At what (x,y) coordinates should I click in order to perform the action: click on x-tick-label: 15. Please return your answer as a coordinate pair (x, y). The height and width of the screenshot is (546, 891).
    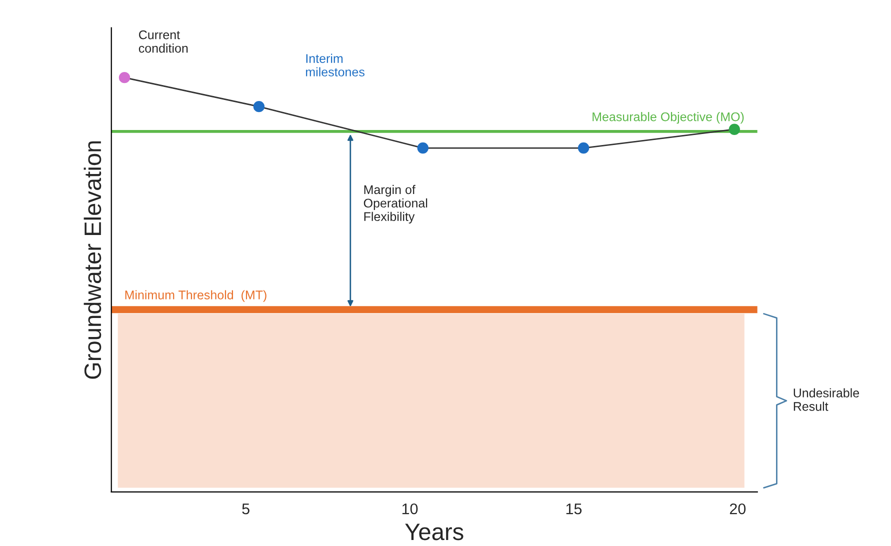
    Looking at the image, I should click on (574, 509).